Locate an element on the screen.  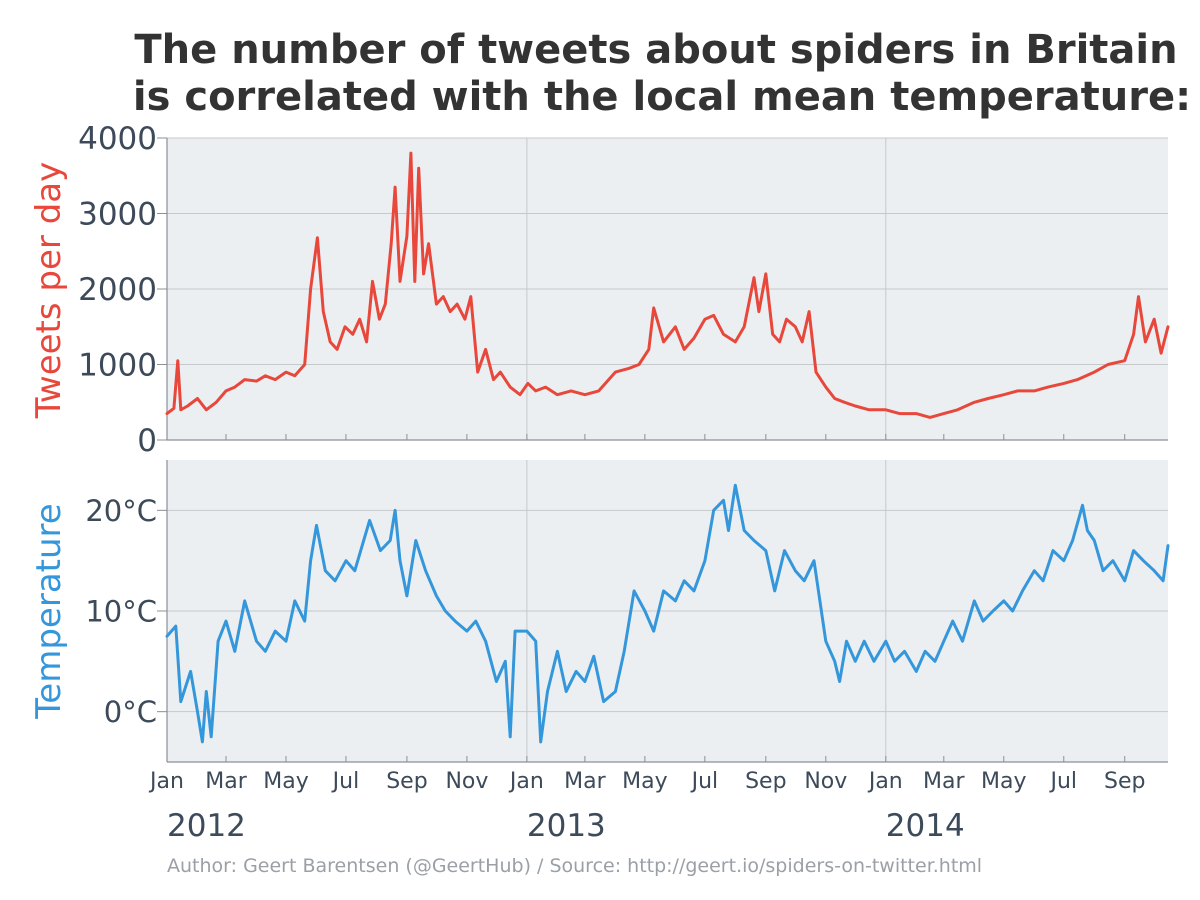
temperature-ytick-label: 20°C is located at coordinates (121, 511).